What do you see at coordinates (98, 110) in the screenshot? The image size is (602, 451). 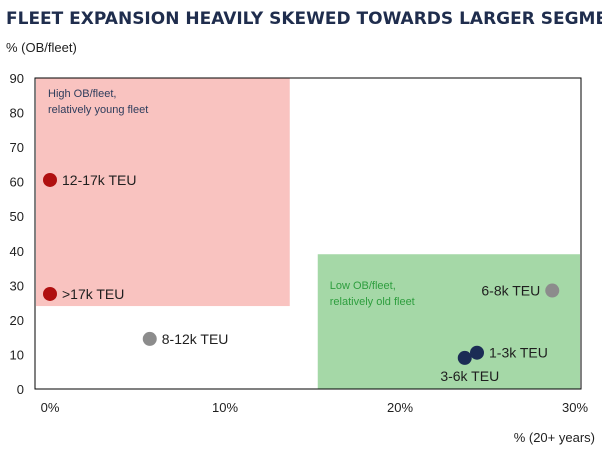 I see `zone-label-line: relatively young fleet` at bounding box center [98, 110].